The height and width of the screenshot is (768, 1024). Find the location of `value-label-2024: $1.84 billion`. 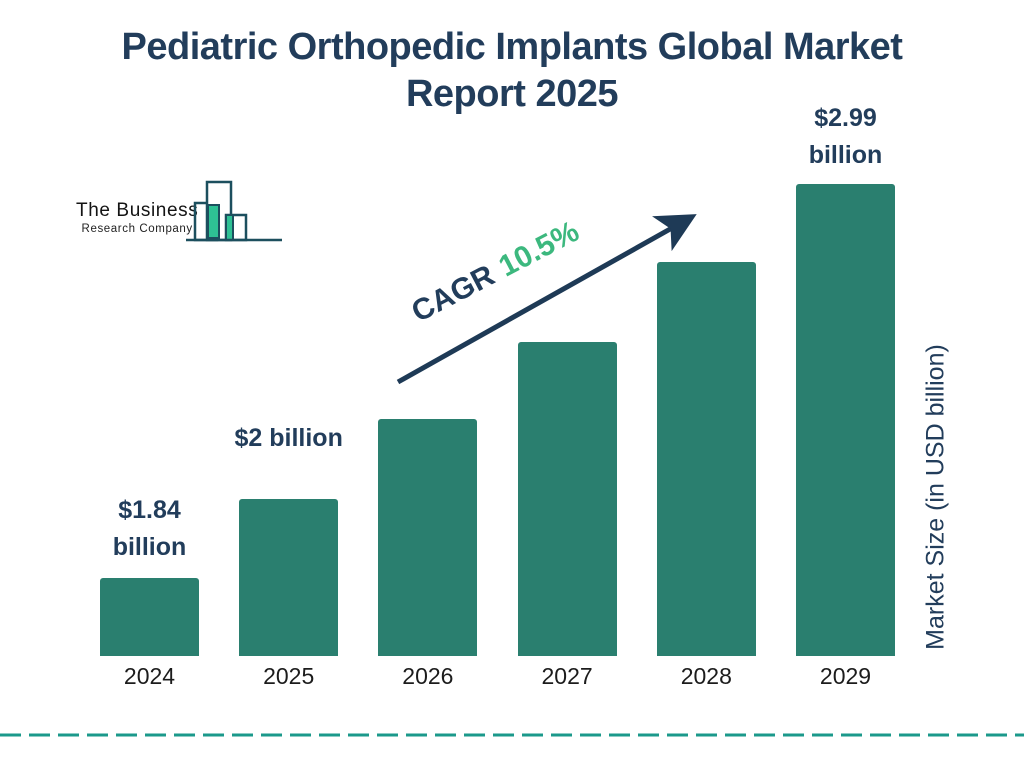

value-label-2024: $1.84 billion is located at coordinates (149, 528).